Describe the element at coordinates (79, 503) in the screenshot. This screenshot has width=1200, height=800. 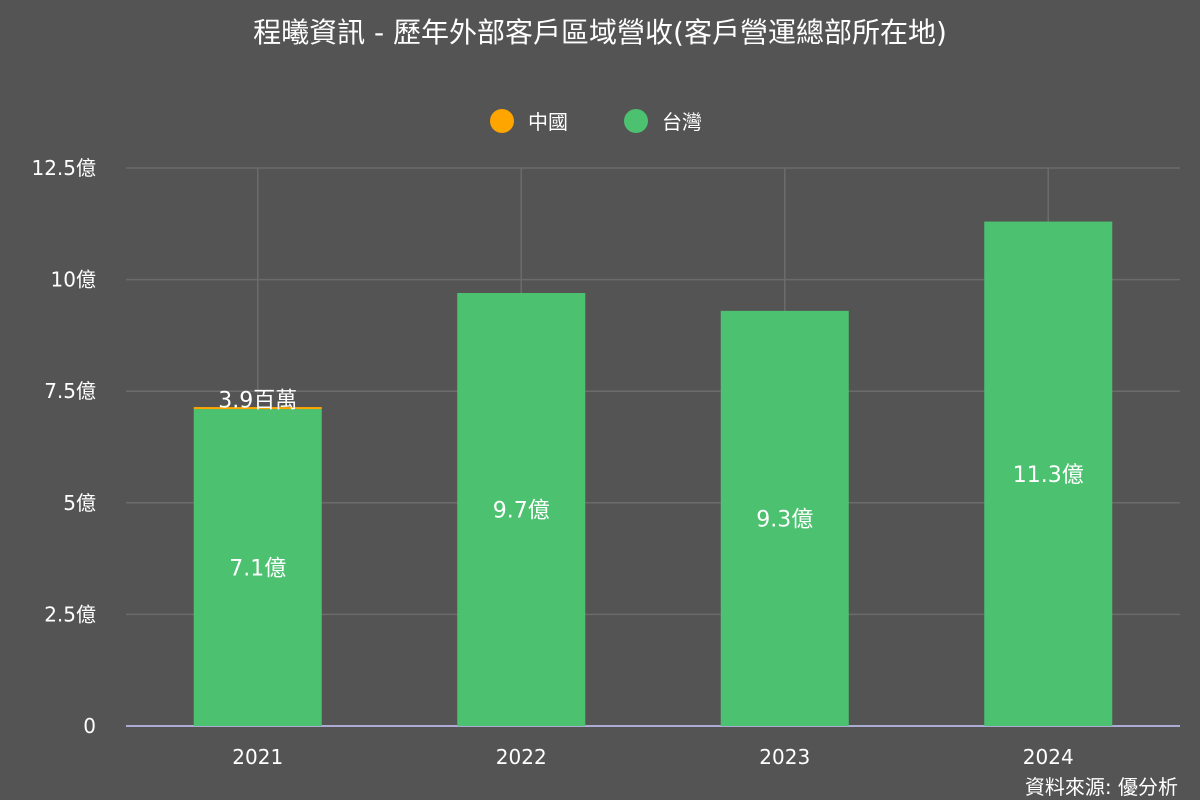
I see `y-tick-label: 5億` at that location.